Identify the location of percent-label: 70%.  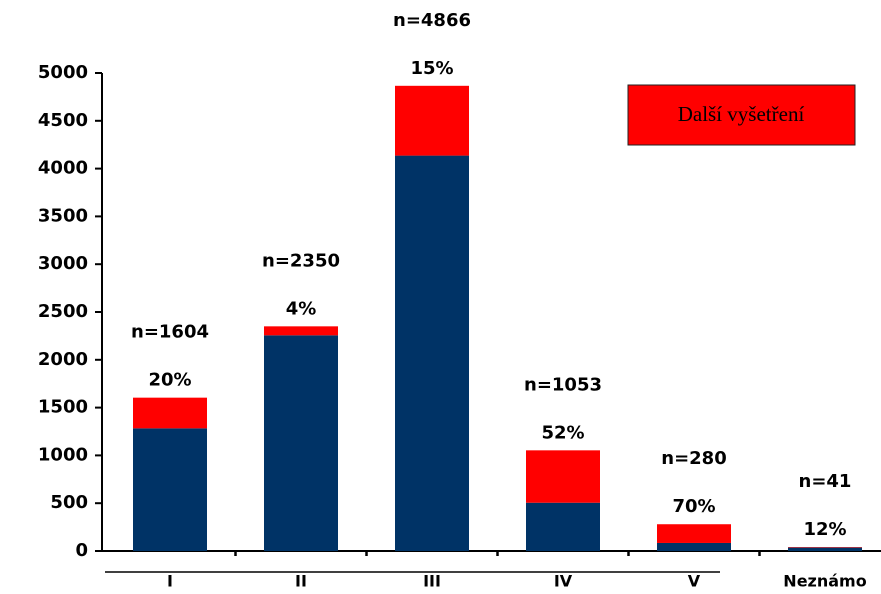
(693, 506).